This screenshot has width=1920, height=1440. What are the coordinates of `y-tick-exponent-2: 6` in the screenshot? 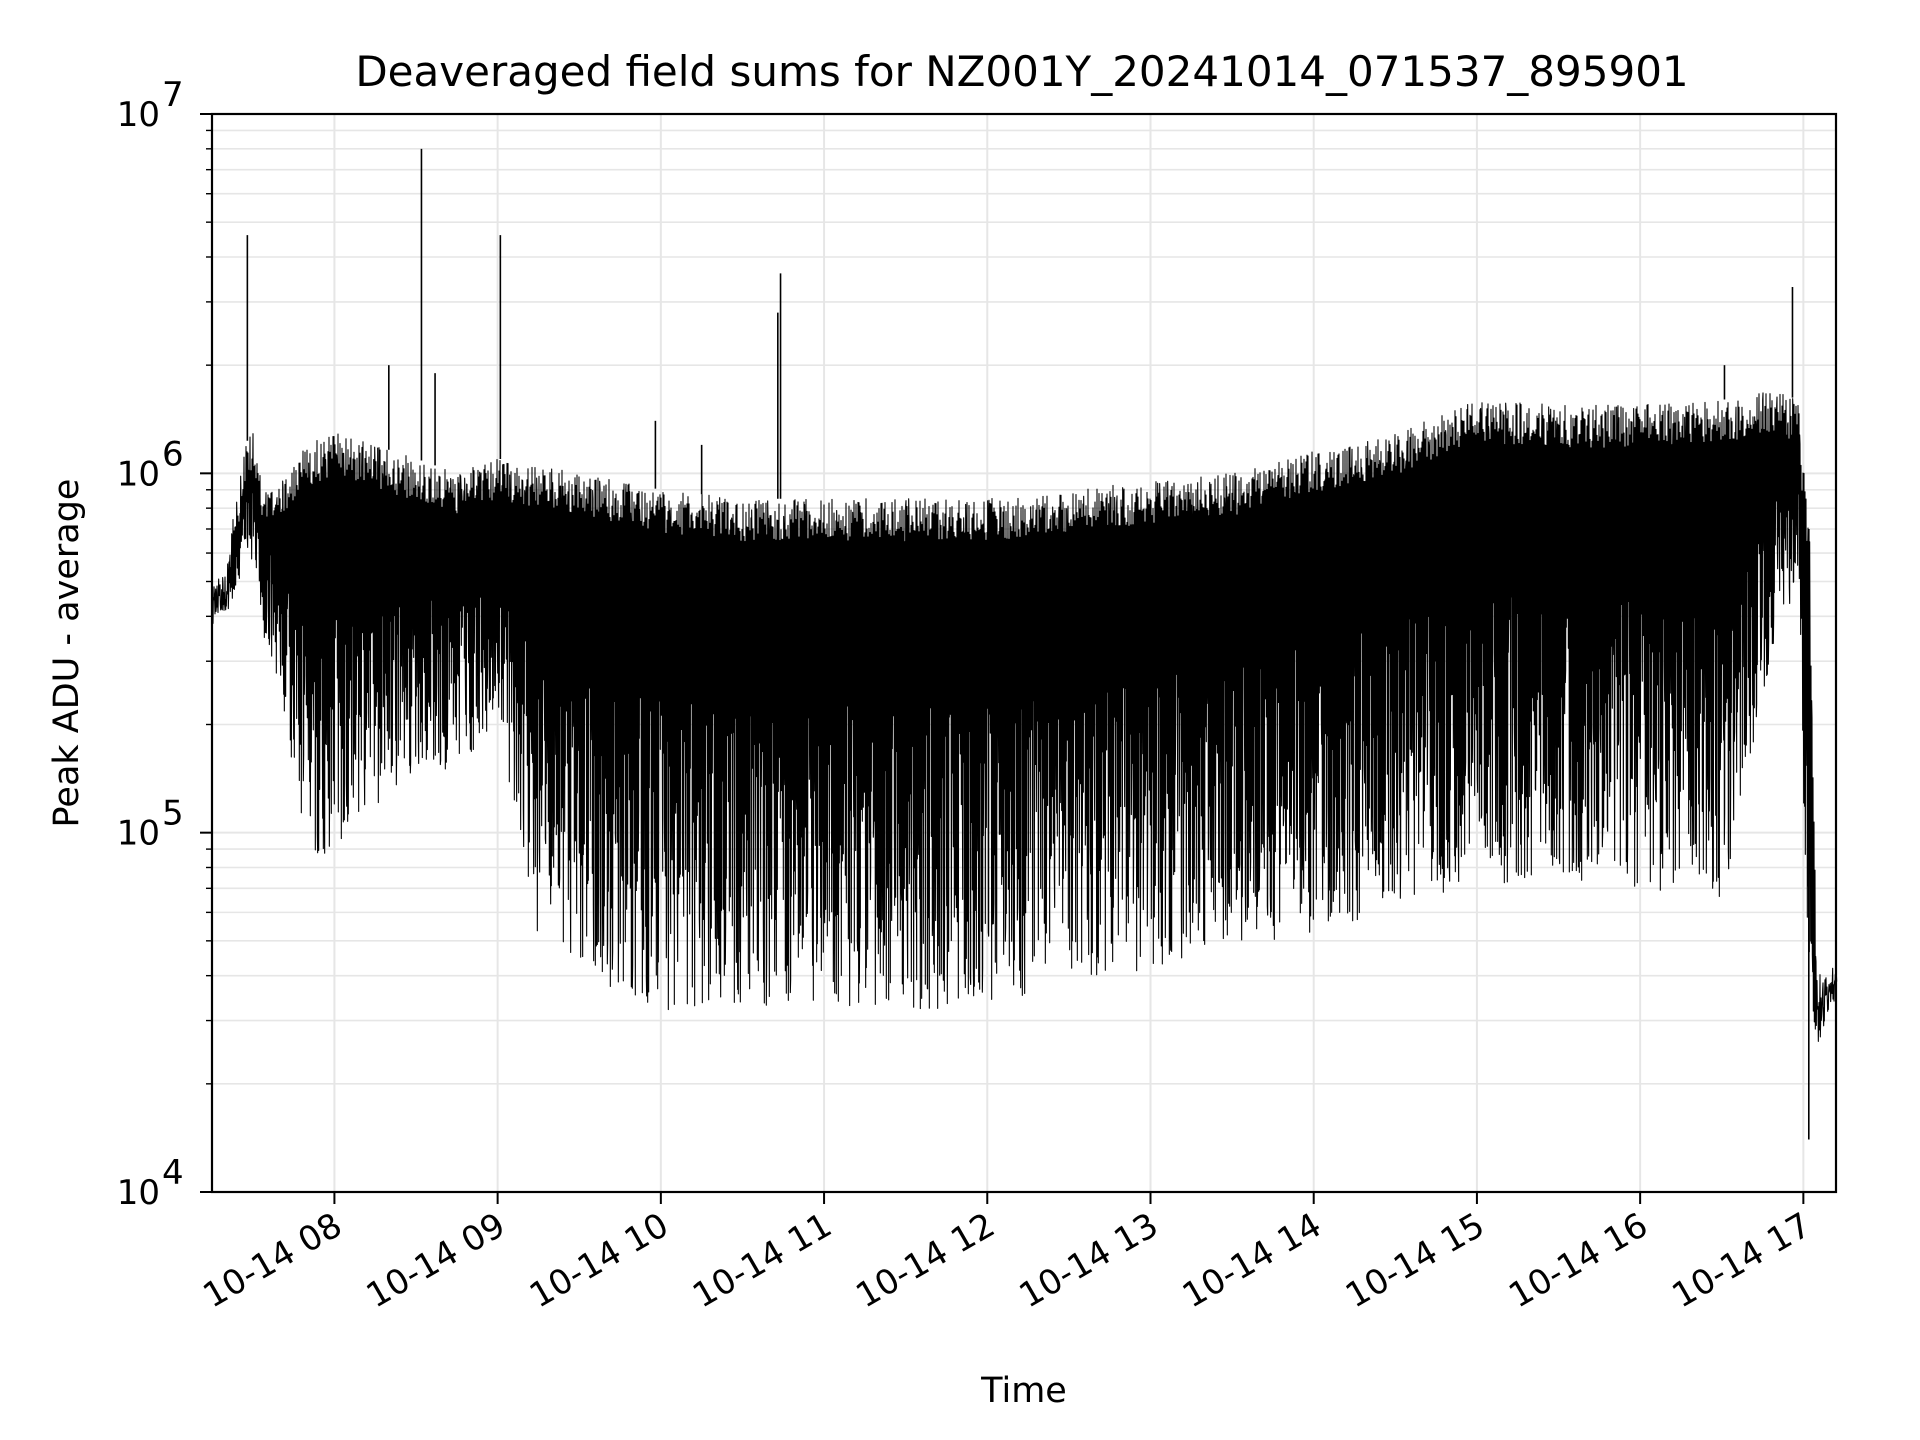 It's located at (173, 454).